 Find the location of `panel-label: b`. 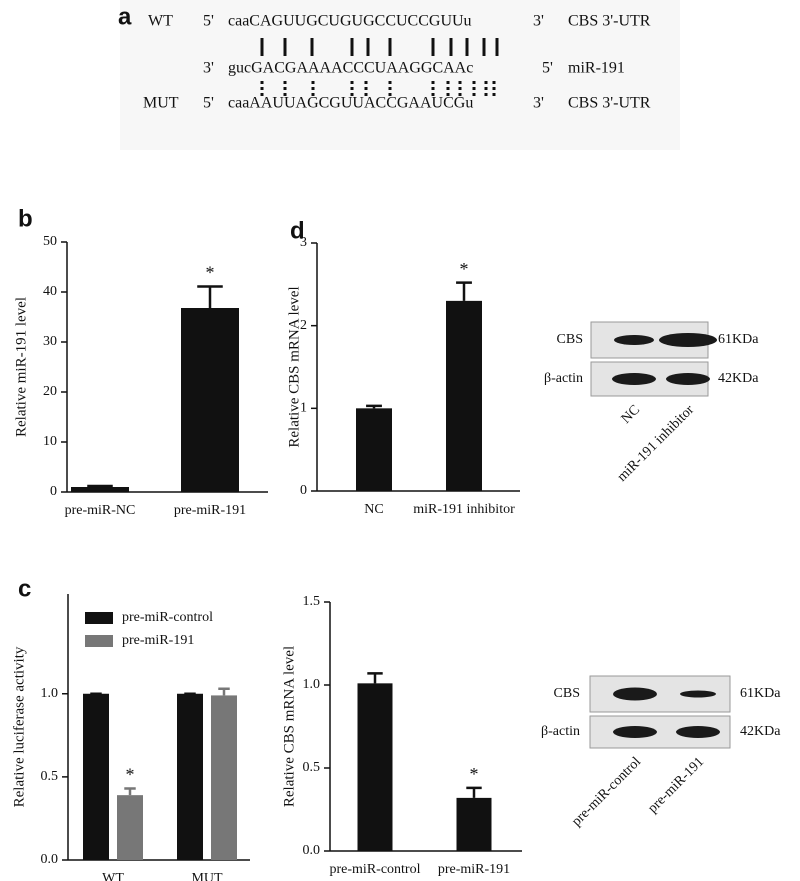

panel-label: b is located at coordinates (25, 218).